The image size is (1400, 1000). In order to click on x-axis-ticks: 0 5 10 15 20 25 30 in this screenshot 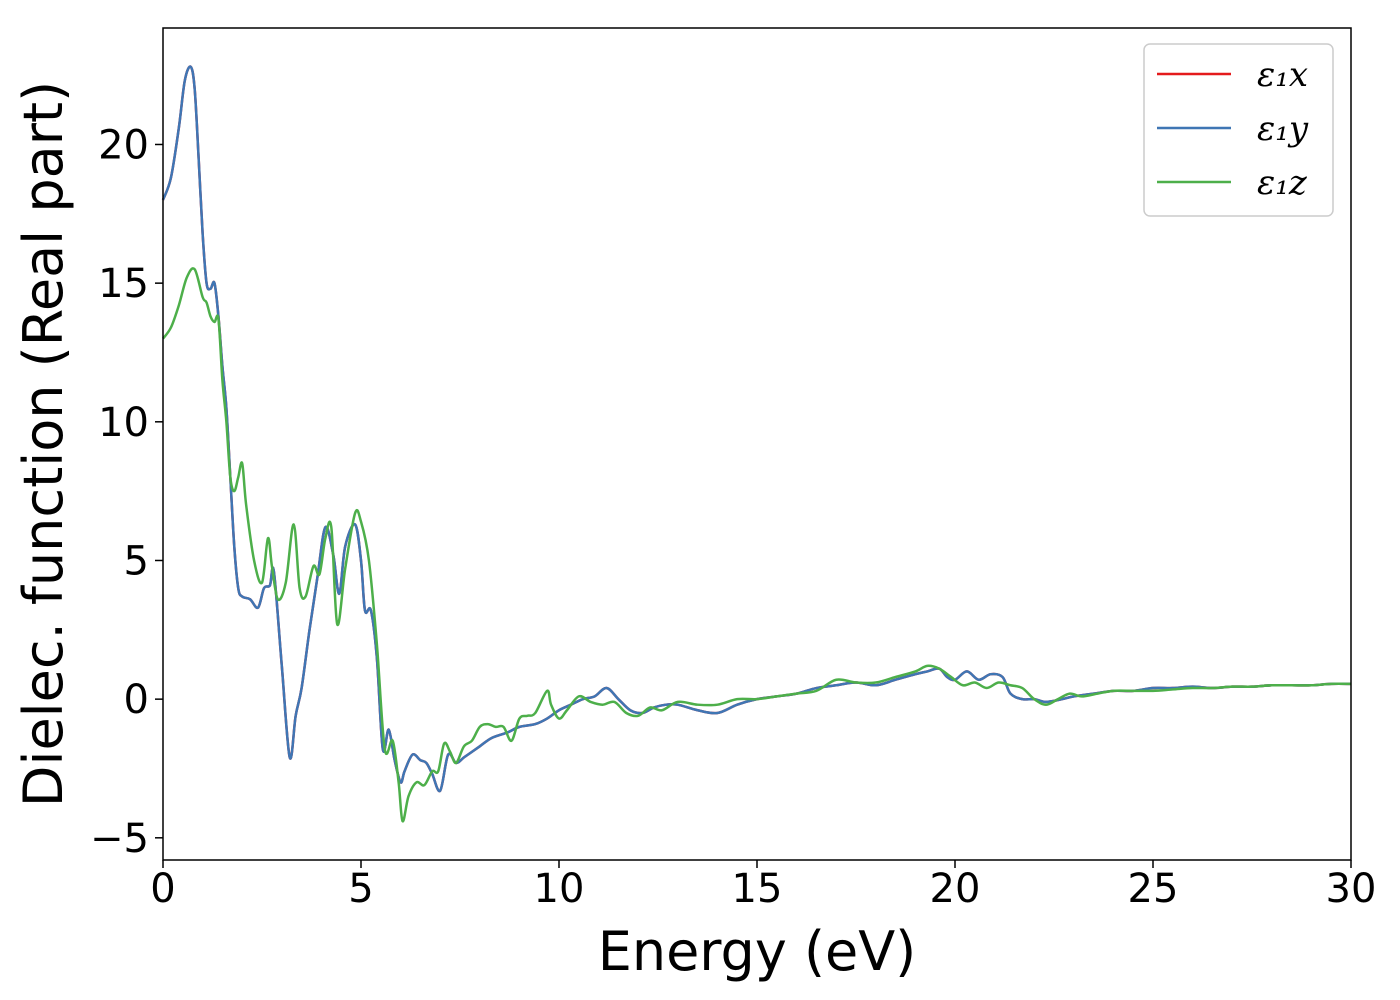, I will do `click(763, 886)`.